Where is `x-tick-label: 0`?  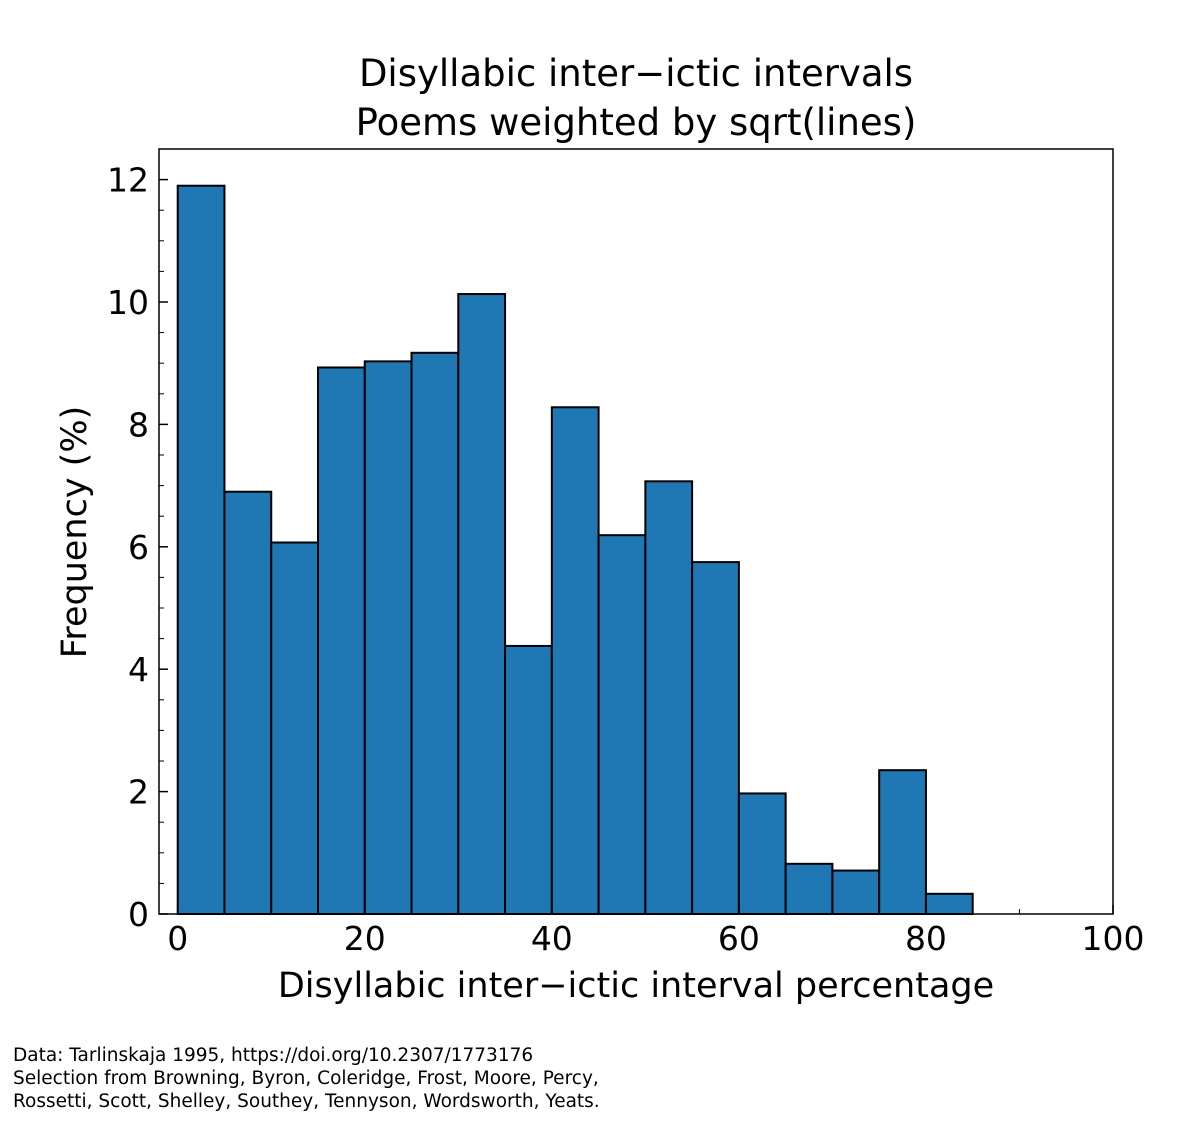 x-tick-label: 0 is located at coordinates (177, 938).